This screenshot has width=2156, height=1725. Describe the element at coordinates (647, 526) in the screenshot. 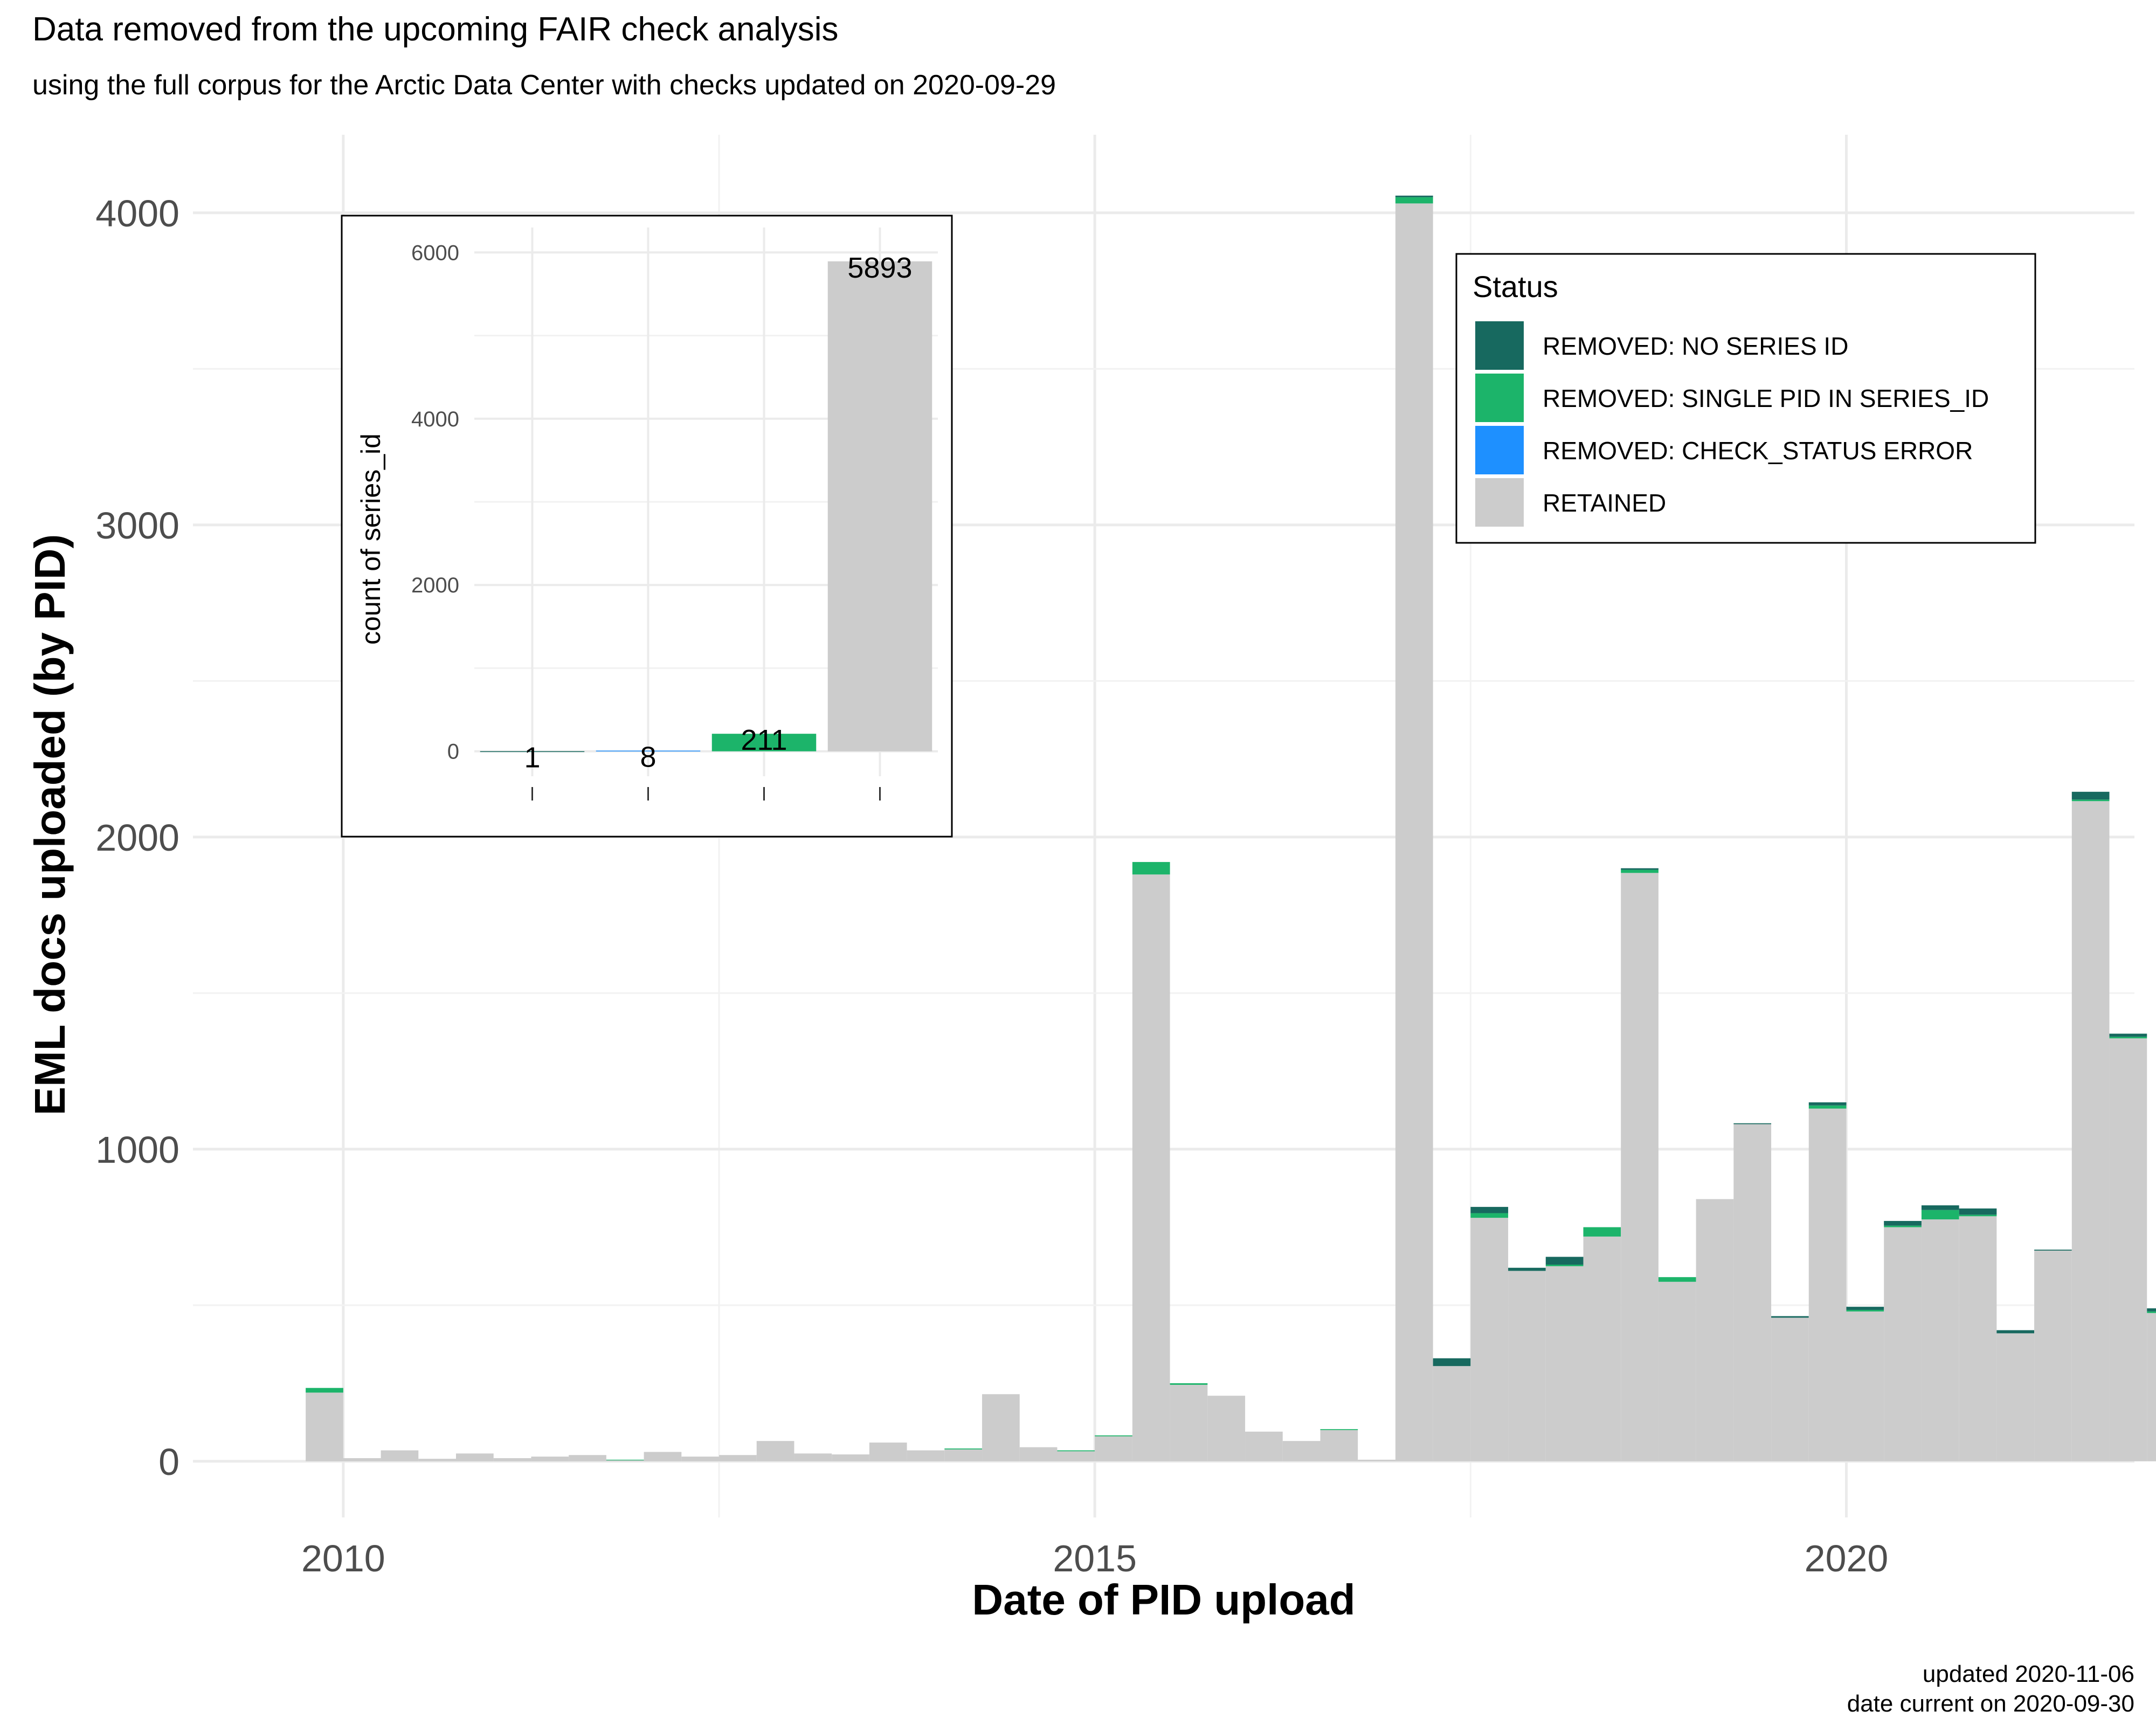

I see `inset-chart: 1 8 211 5893 0 2000 4000 6000 count of series_id` at that location.